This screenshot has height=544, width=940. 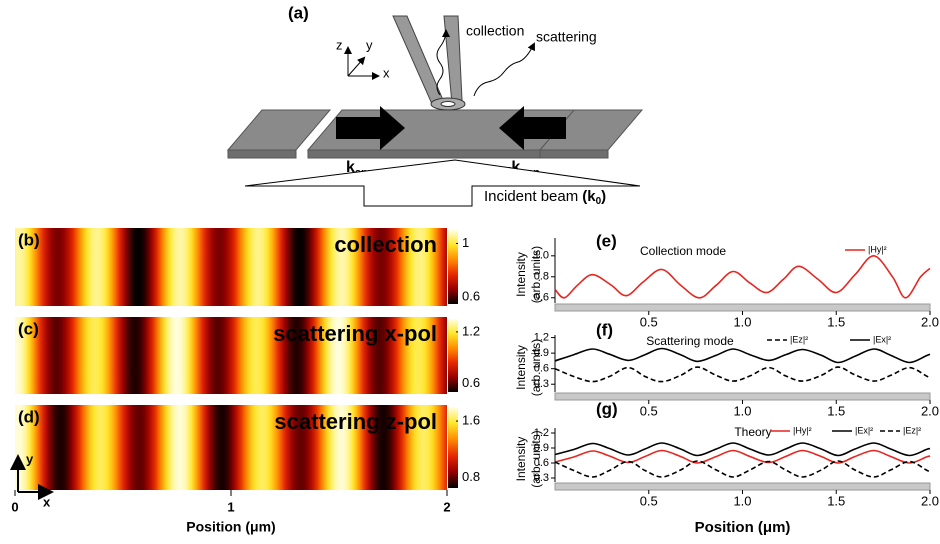 What do you see at coordinates (442, 183) in the screenshot?
I see `incident-arrow` at bounding box center [442, 183].